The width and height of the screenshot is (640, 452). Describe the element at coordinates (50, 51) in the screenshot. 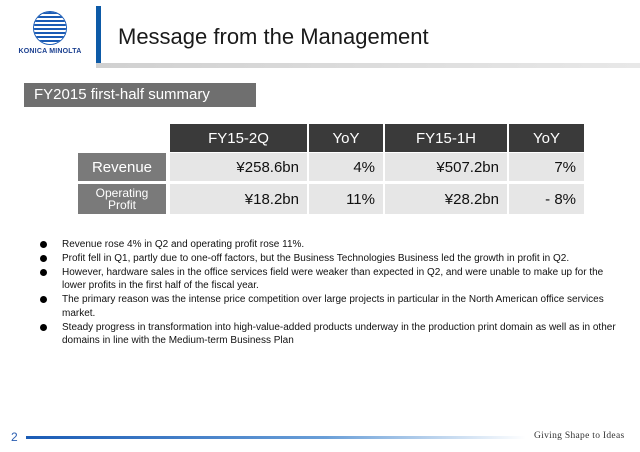

I see `logo-text: KONICA MINOLTA` at that location.